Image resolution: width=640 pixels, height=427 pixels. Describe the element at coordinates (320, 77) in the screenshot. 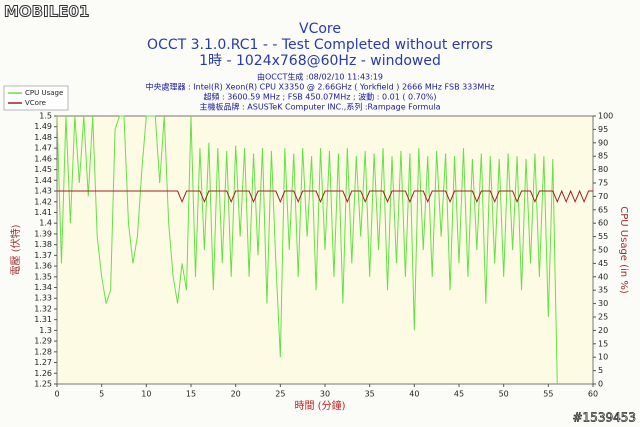

I see `info-line: 由OCCT生成 :08/02/10 11:43:19` at that location.